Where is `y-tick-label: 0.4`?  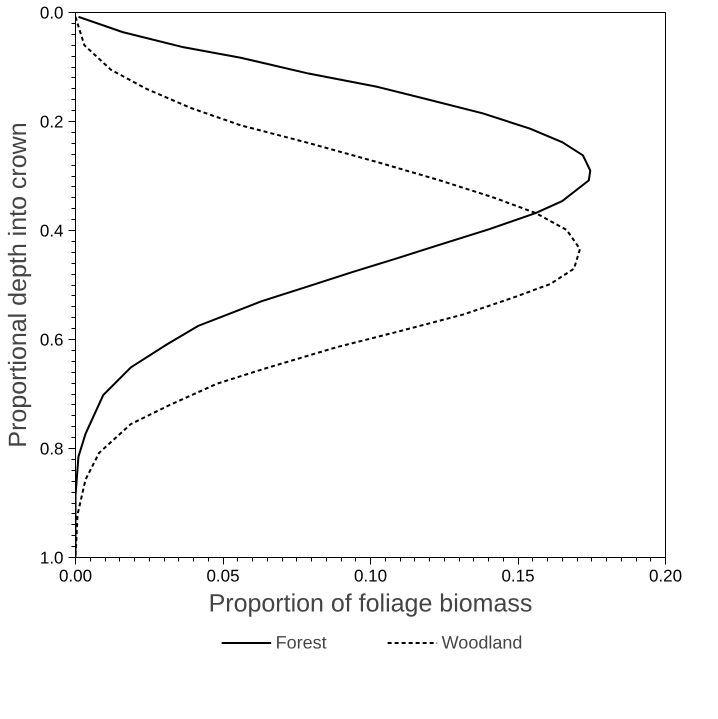
y-tick-label: 0.4 is located at coordinates (52, 231).